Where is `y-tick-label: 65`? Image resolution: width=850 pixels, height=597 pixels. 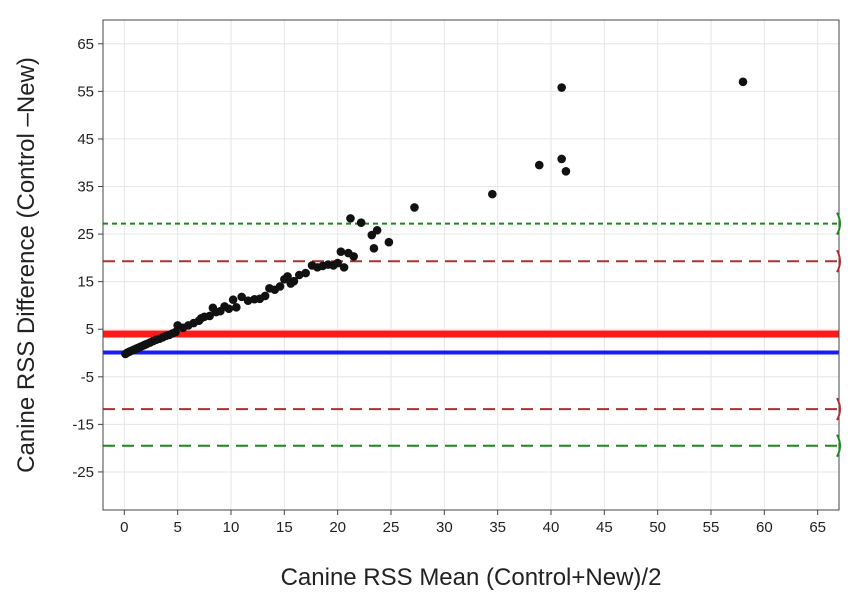
y-tick-label: 65 is located at coordinates (85, 44).